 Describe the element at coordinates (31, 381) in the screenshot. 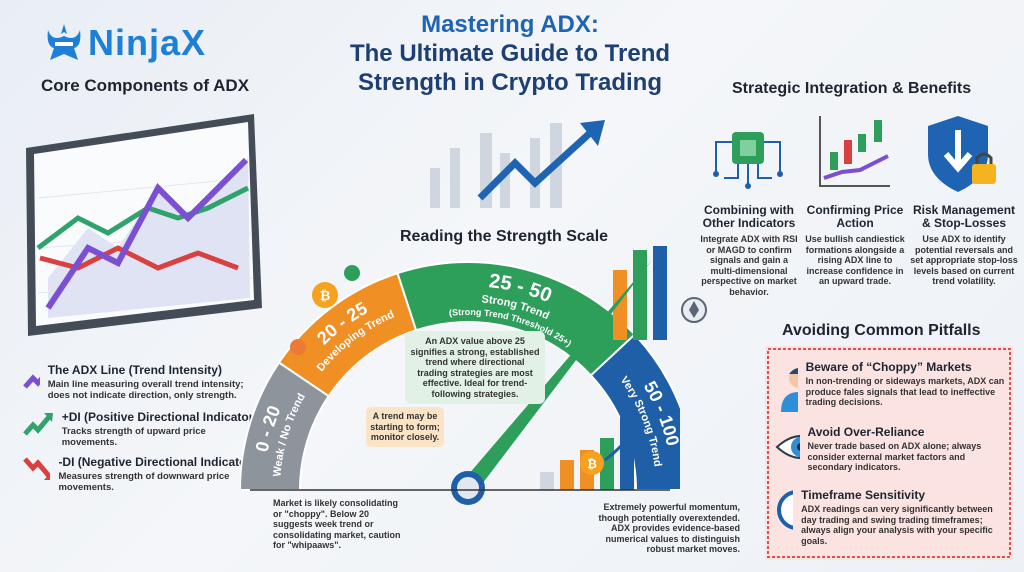

I see `purple-up-arrow-icon` at that location.